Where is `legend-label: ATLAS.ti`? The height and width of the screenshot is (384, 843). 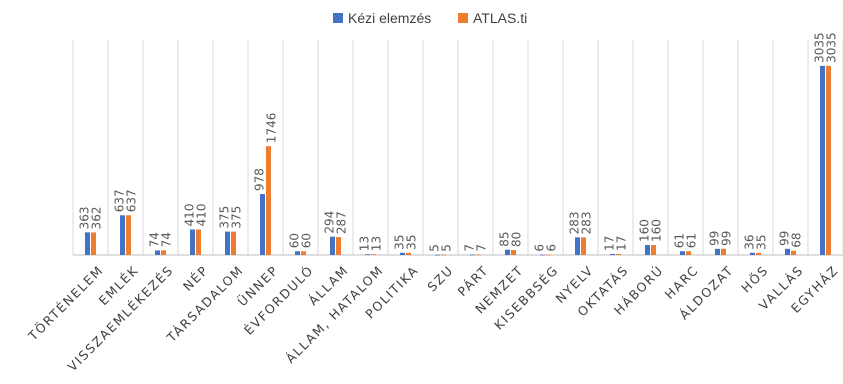
legend-label: ATLAS.ti is located at coordinates (500, 18).